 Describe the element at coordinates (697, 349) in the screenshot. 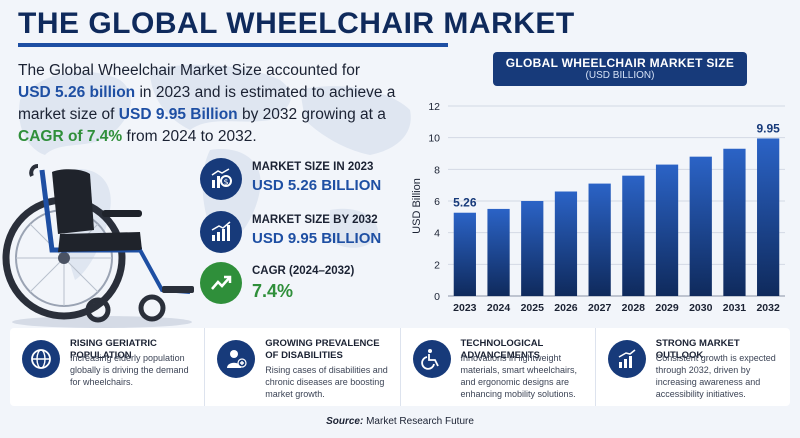

I see `feature-title: STRONG MARKET OUTLOOK` at that location.